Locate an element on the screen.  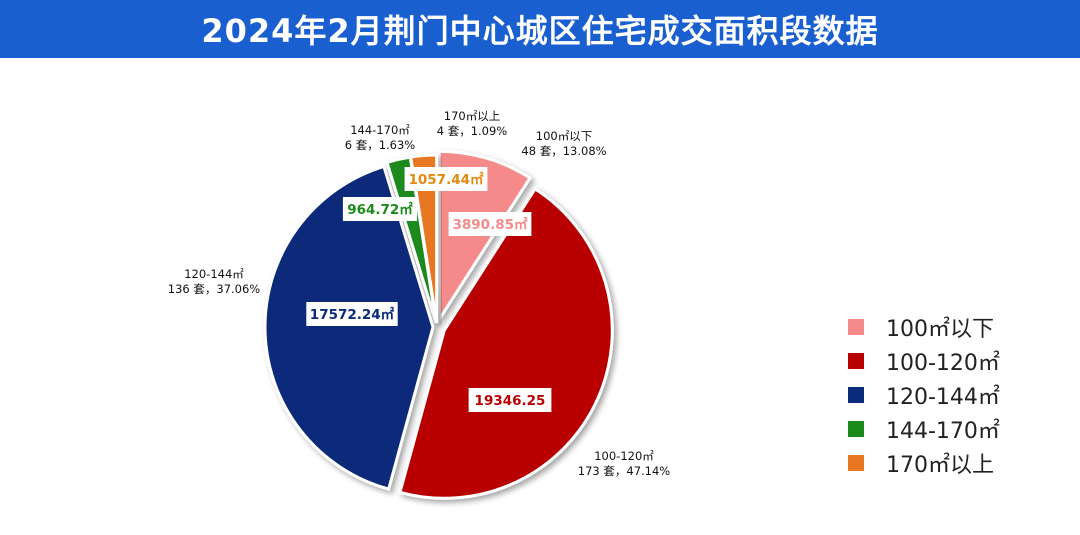
legend-item: 170㎡以上 is located at coordinates (924, 463).